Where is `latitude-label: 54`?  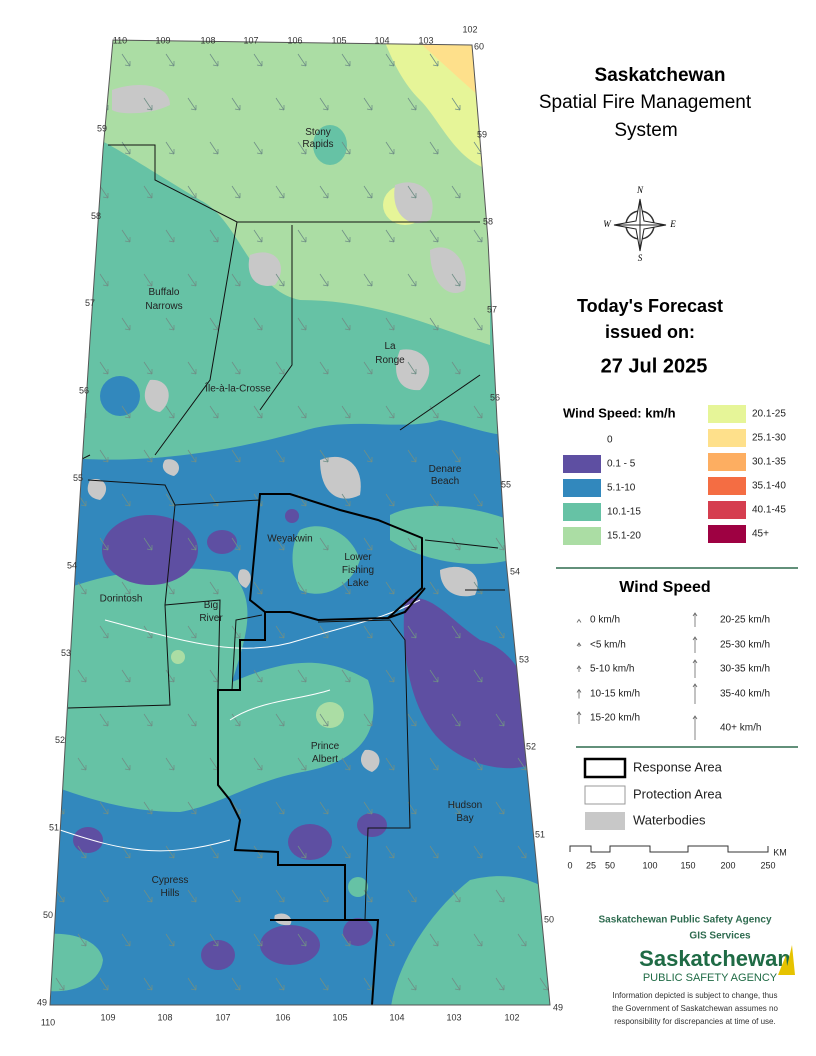 latitude-label: 54 is located at coordinates (515, 571).